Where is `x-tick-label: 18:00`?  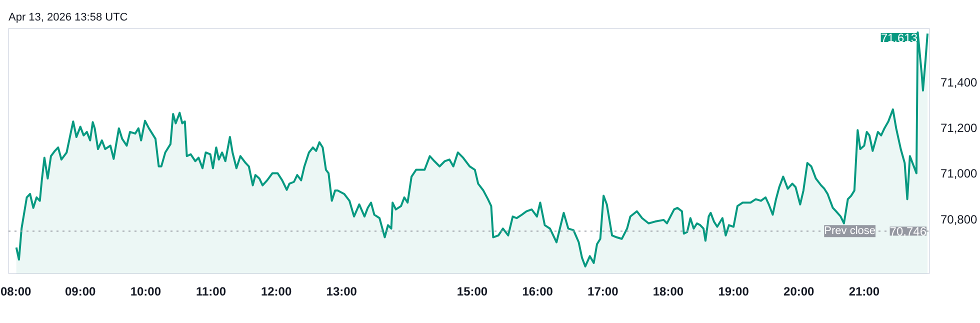
x-tick-label: 18:00 is located at coordinates (668, 291).